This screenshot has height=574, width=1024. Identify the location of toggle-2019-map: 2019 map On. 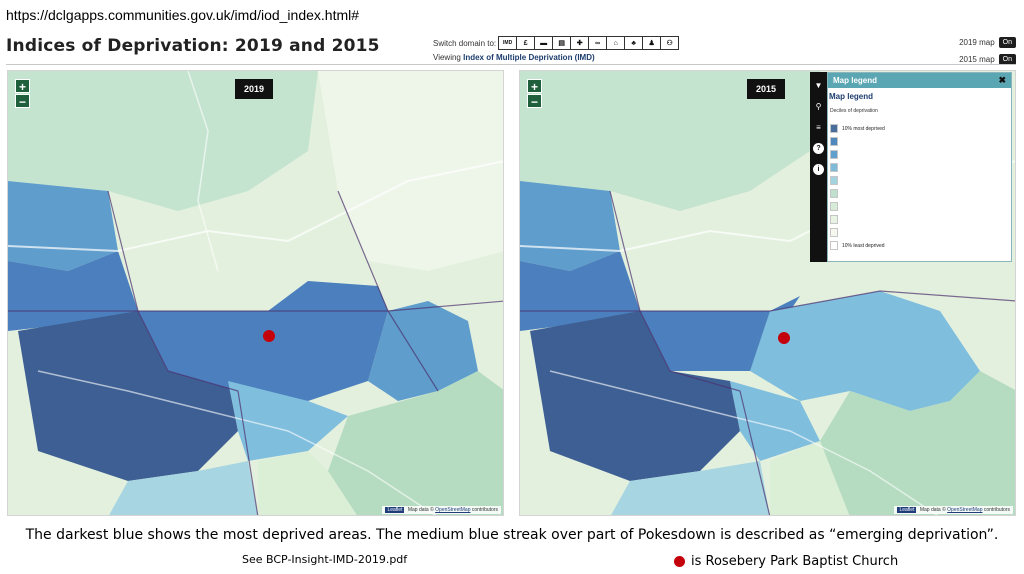
(987, 42).